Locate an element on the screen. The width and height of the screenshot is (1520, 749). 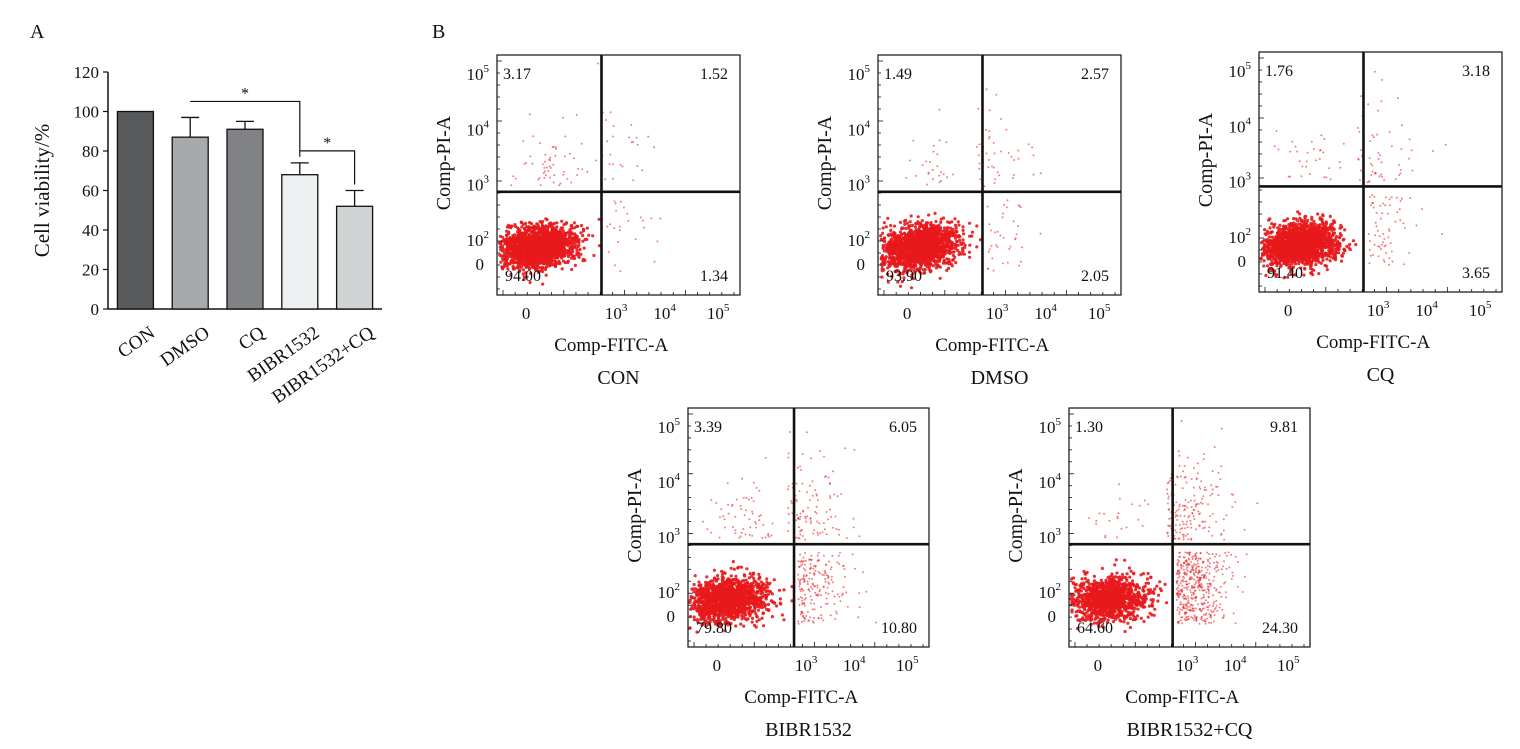
y-tick-label: 103 is located at coordinates (859, 184).